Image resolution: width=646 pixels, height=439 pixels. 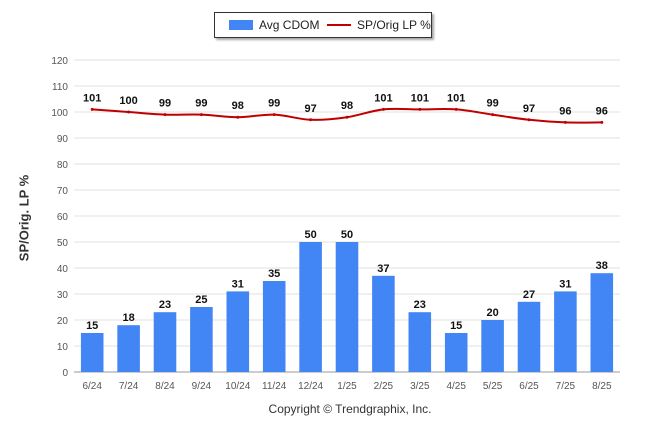 I want to click on legend-line-label: SP/Orig LP %, so click(x=394, y=25).